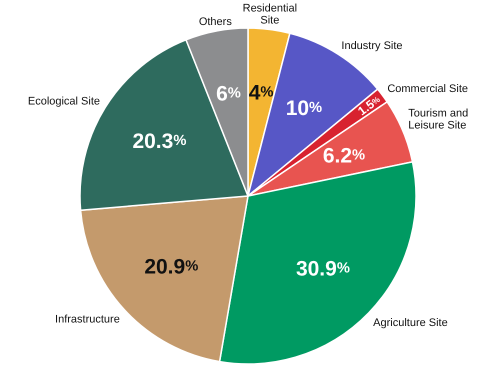  Describe the element at coordinates (64, 101) in the screenshot. I see `slice-label: Ecological Site` at that location.